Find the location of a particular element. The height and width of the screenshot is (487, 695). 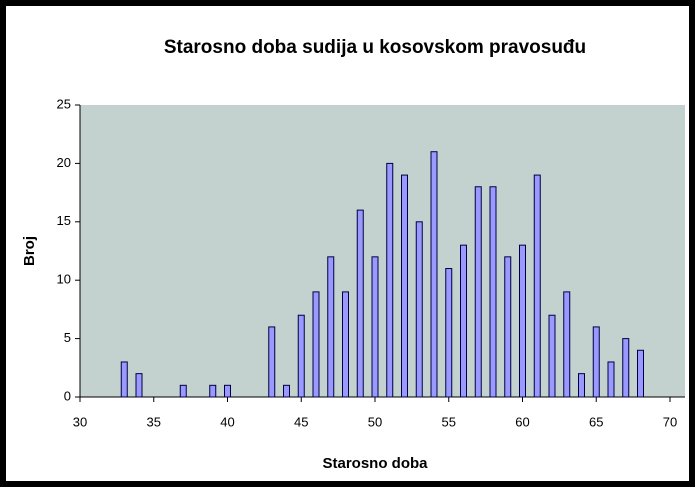

x-tick-label: 65 is located at coordinates (596, 421).